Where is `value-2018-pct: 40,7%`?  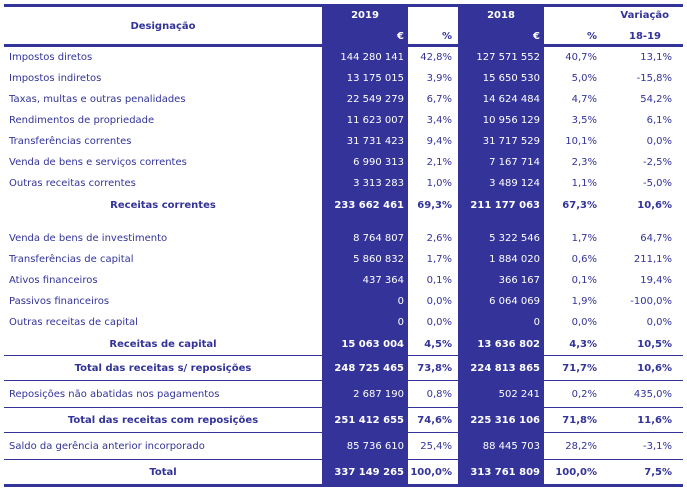 value-2018-pct: 40,7% is located at coordinates (581, 57).